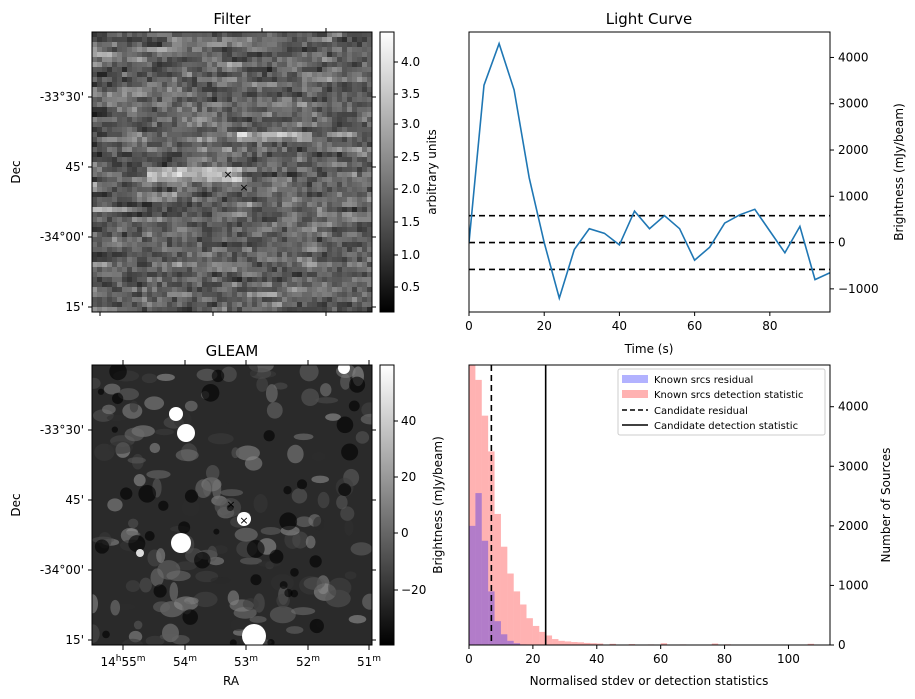 The image size is (915, 699). I want to click on dec-tick-label: 15', so click(74, 307).